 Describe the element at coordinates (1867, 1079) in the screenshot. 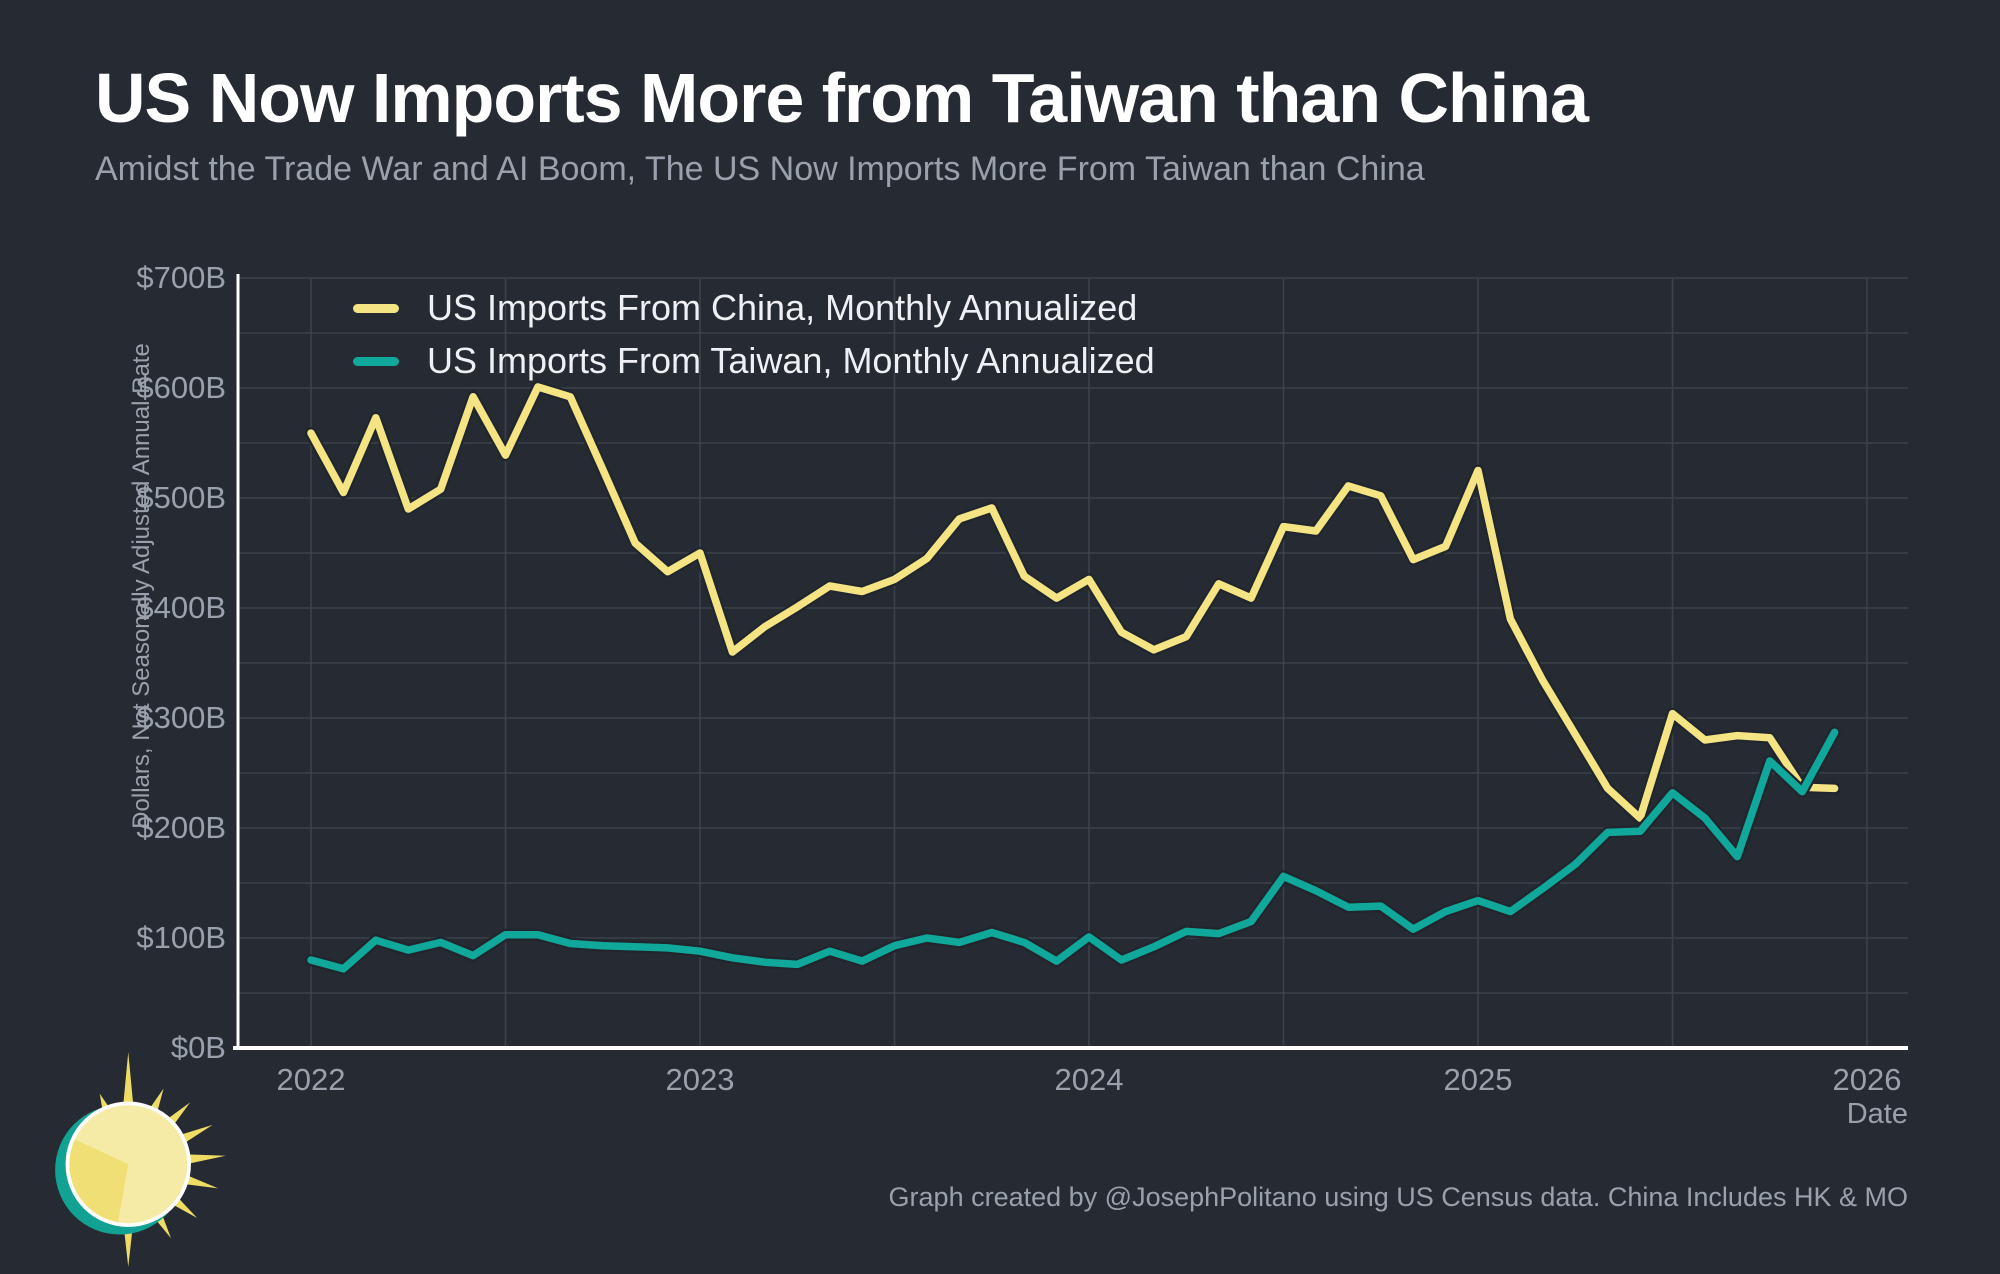

I see `x-tick-label: 2026` at that location.